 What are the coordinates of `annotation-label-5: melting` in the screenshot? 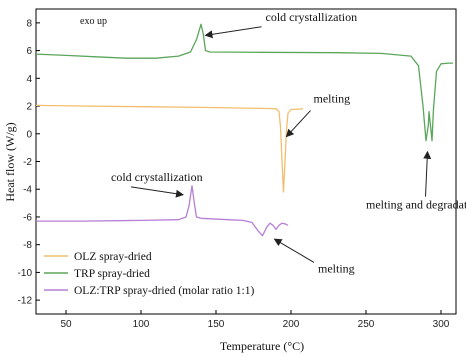 It's located at (336, 268).